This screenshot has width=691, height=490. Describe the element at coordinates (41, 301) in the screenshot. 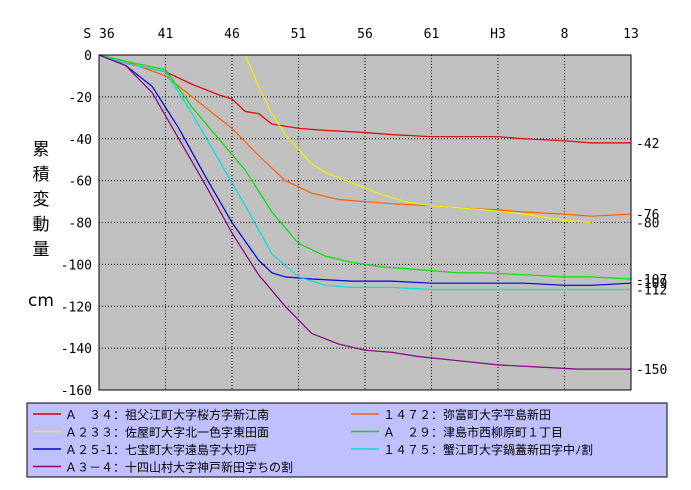

I see `y-axis-unit: cm` at that location.